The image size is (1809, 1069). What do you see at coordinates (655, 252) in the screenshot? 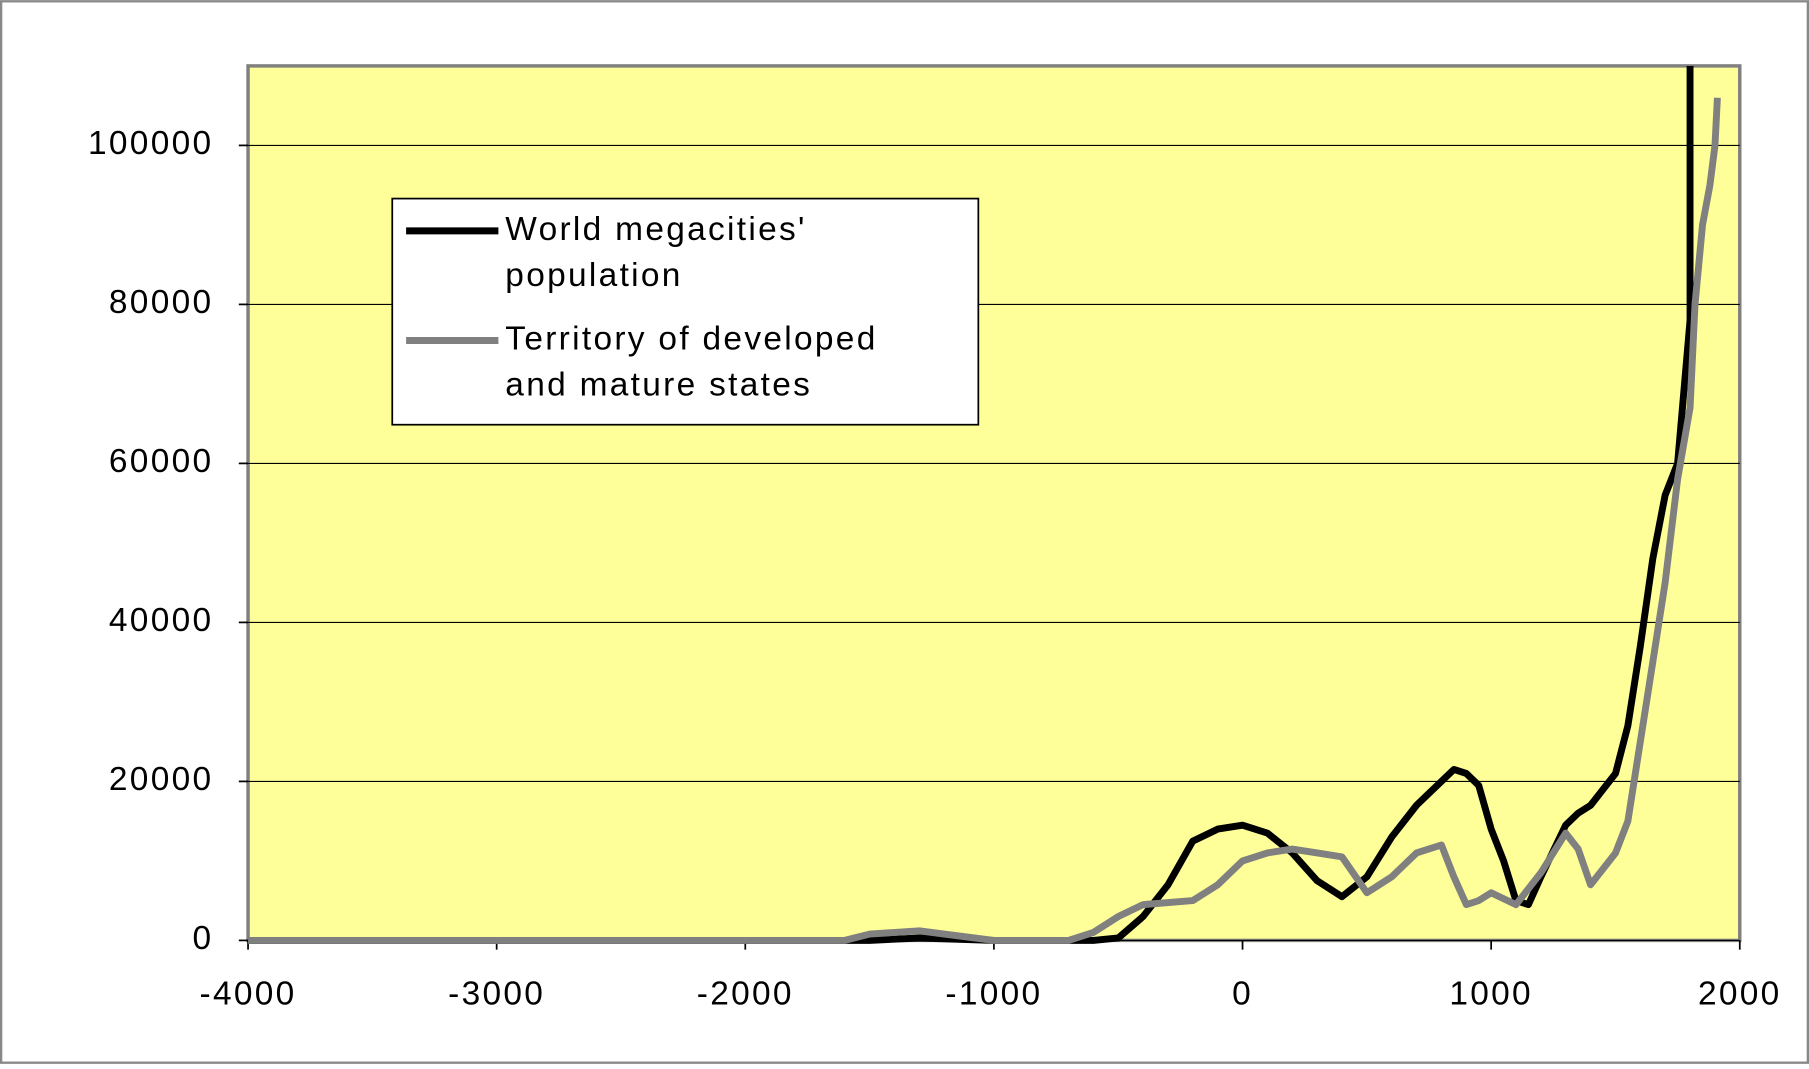
I see `legend-label: World megacities' population` at bounding box center [655, 252].